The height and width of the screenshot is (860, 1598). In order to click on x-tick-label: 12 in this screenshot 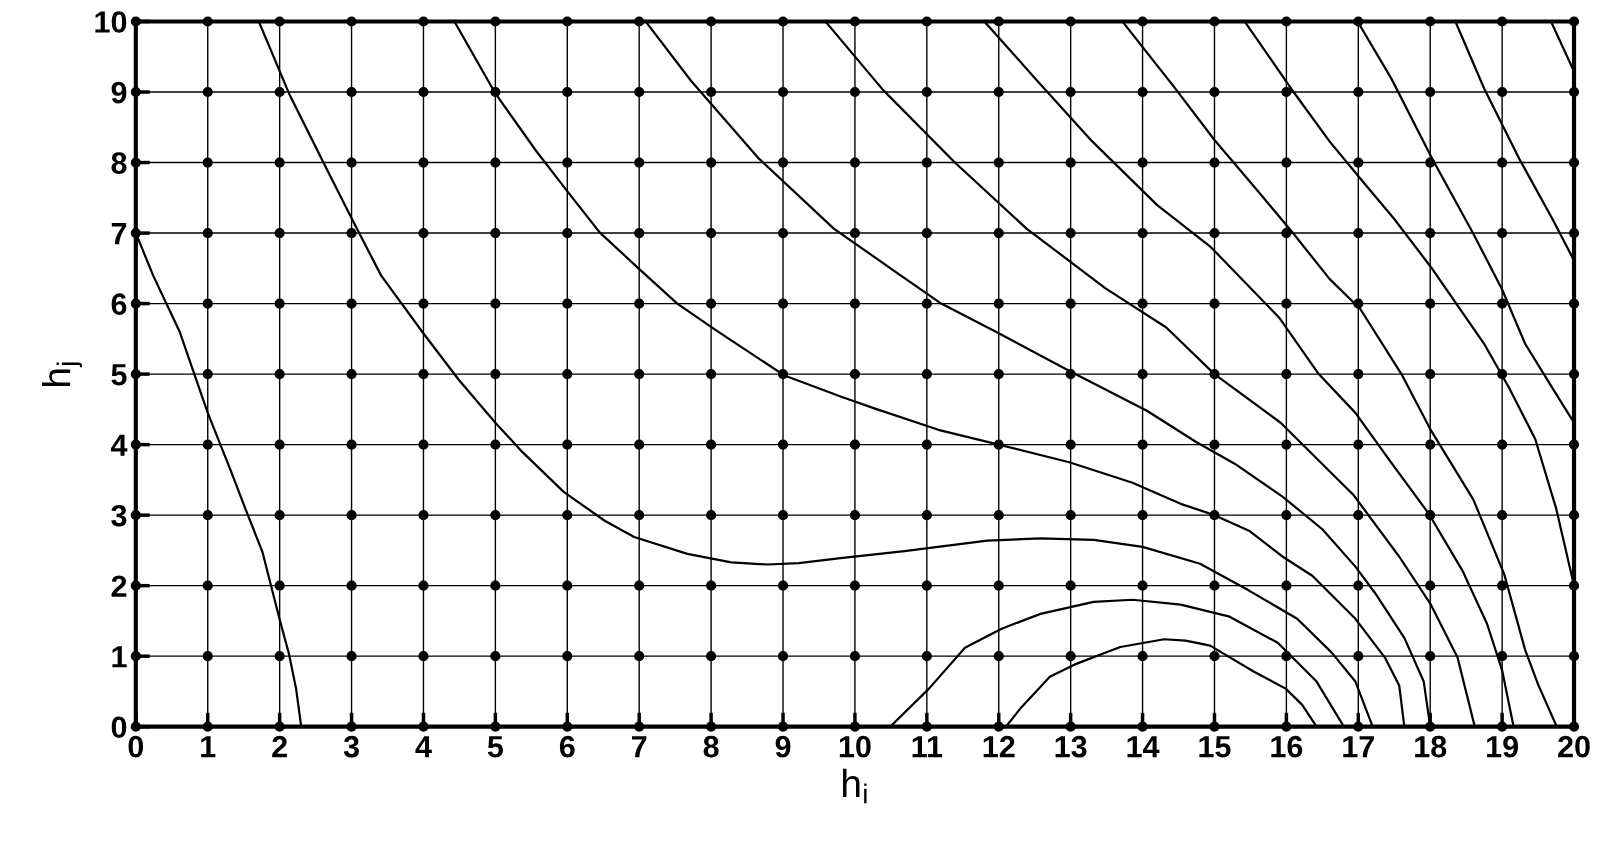, I will do `click(999, 746)`.